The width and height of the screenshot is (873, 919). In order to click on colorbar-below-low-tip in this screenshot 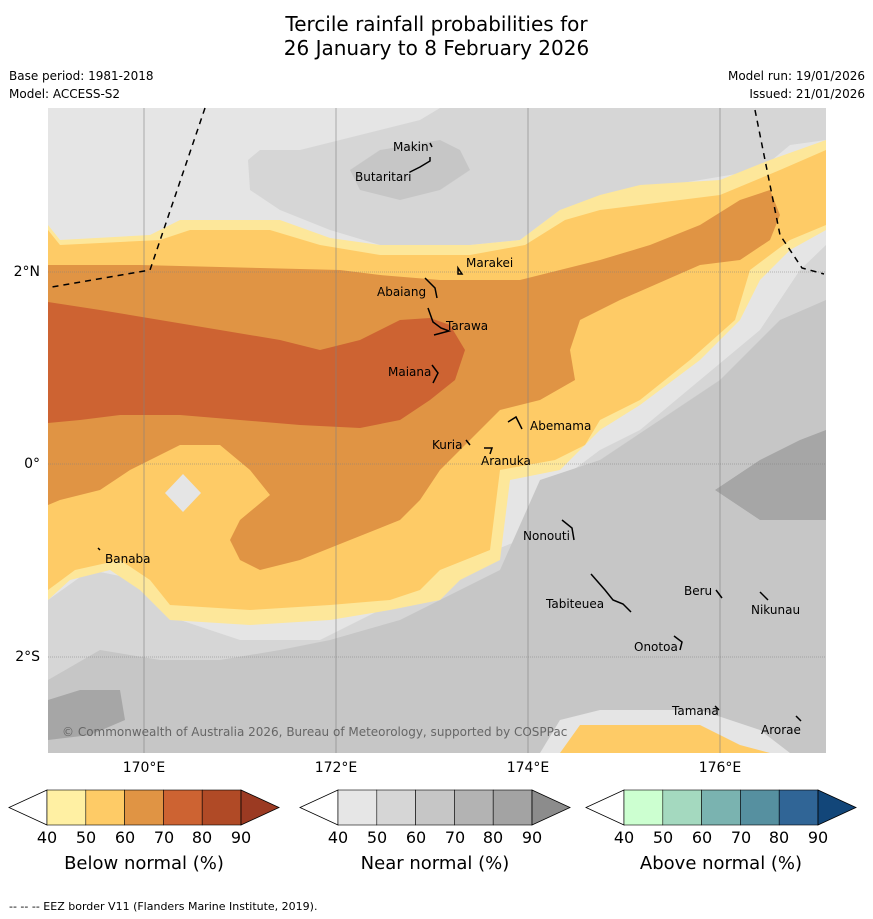, I will do `click(28, 807)`.